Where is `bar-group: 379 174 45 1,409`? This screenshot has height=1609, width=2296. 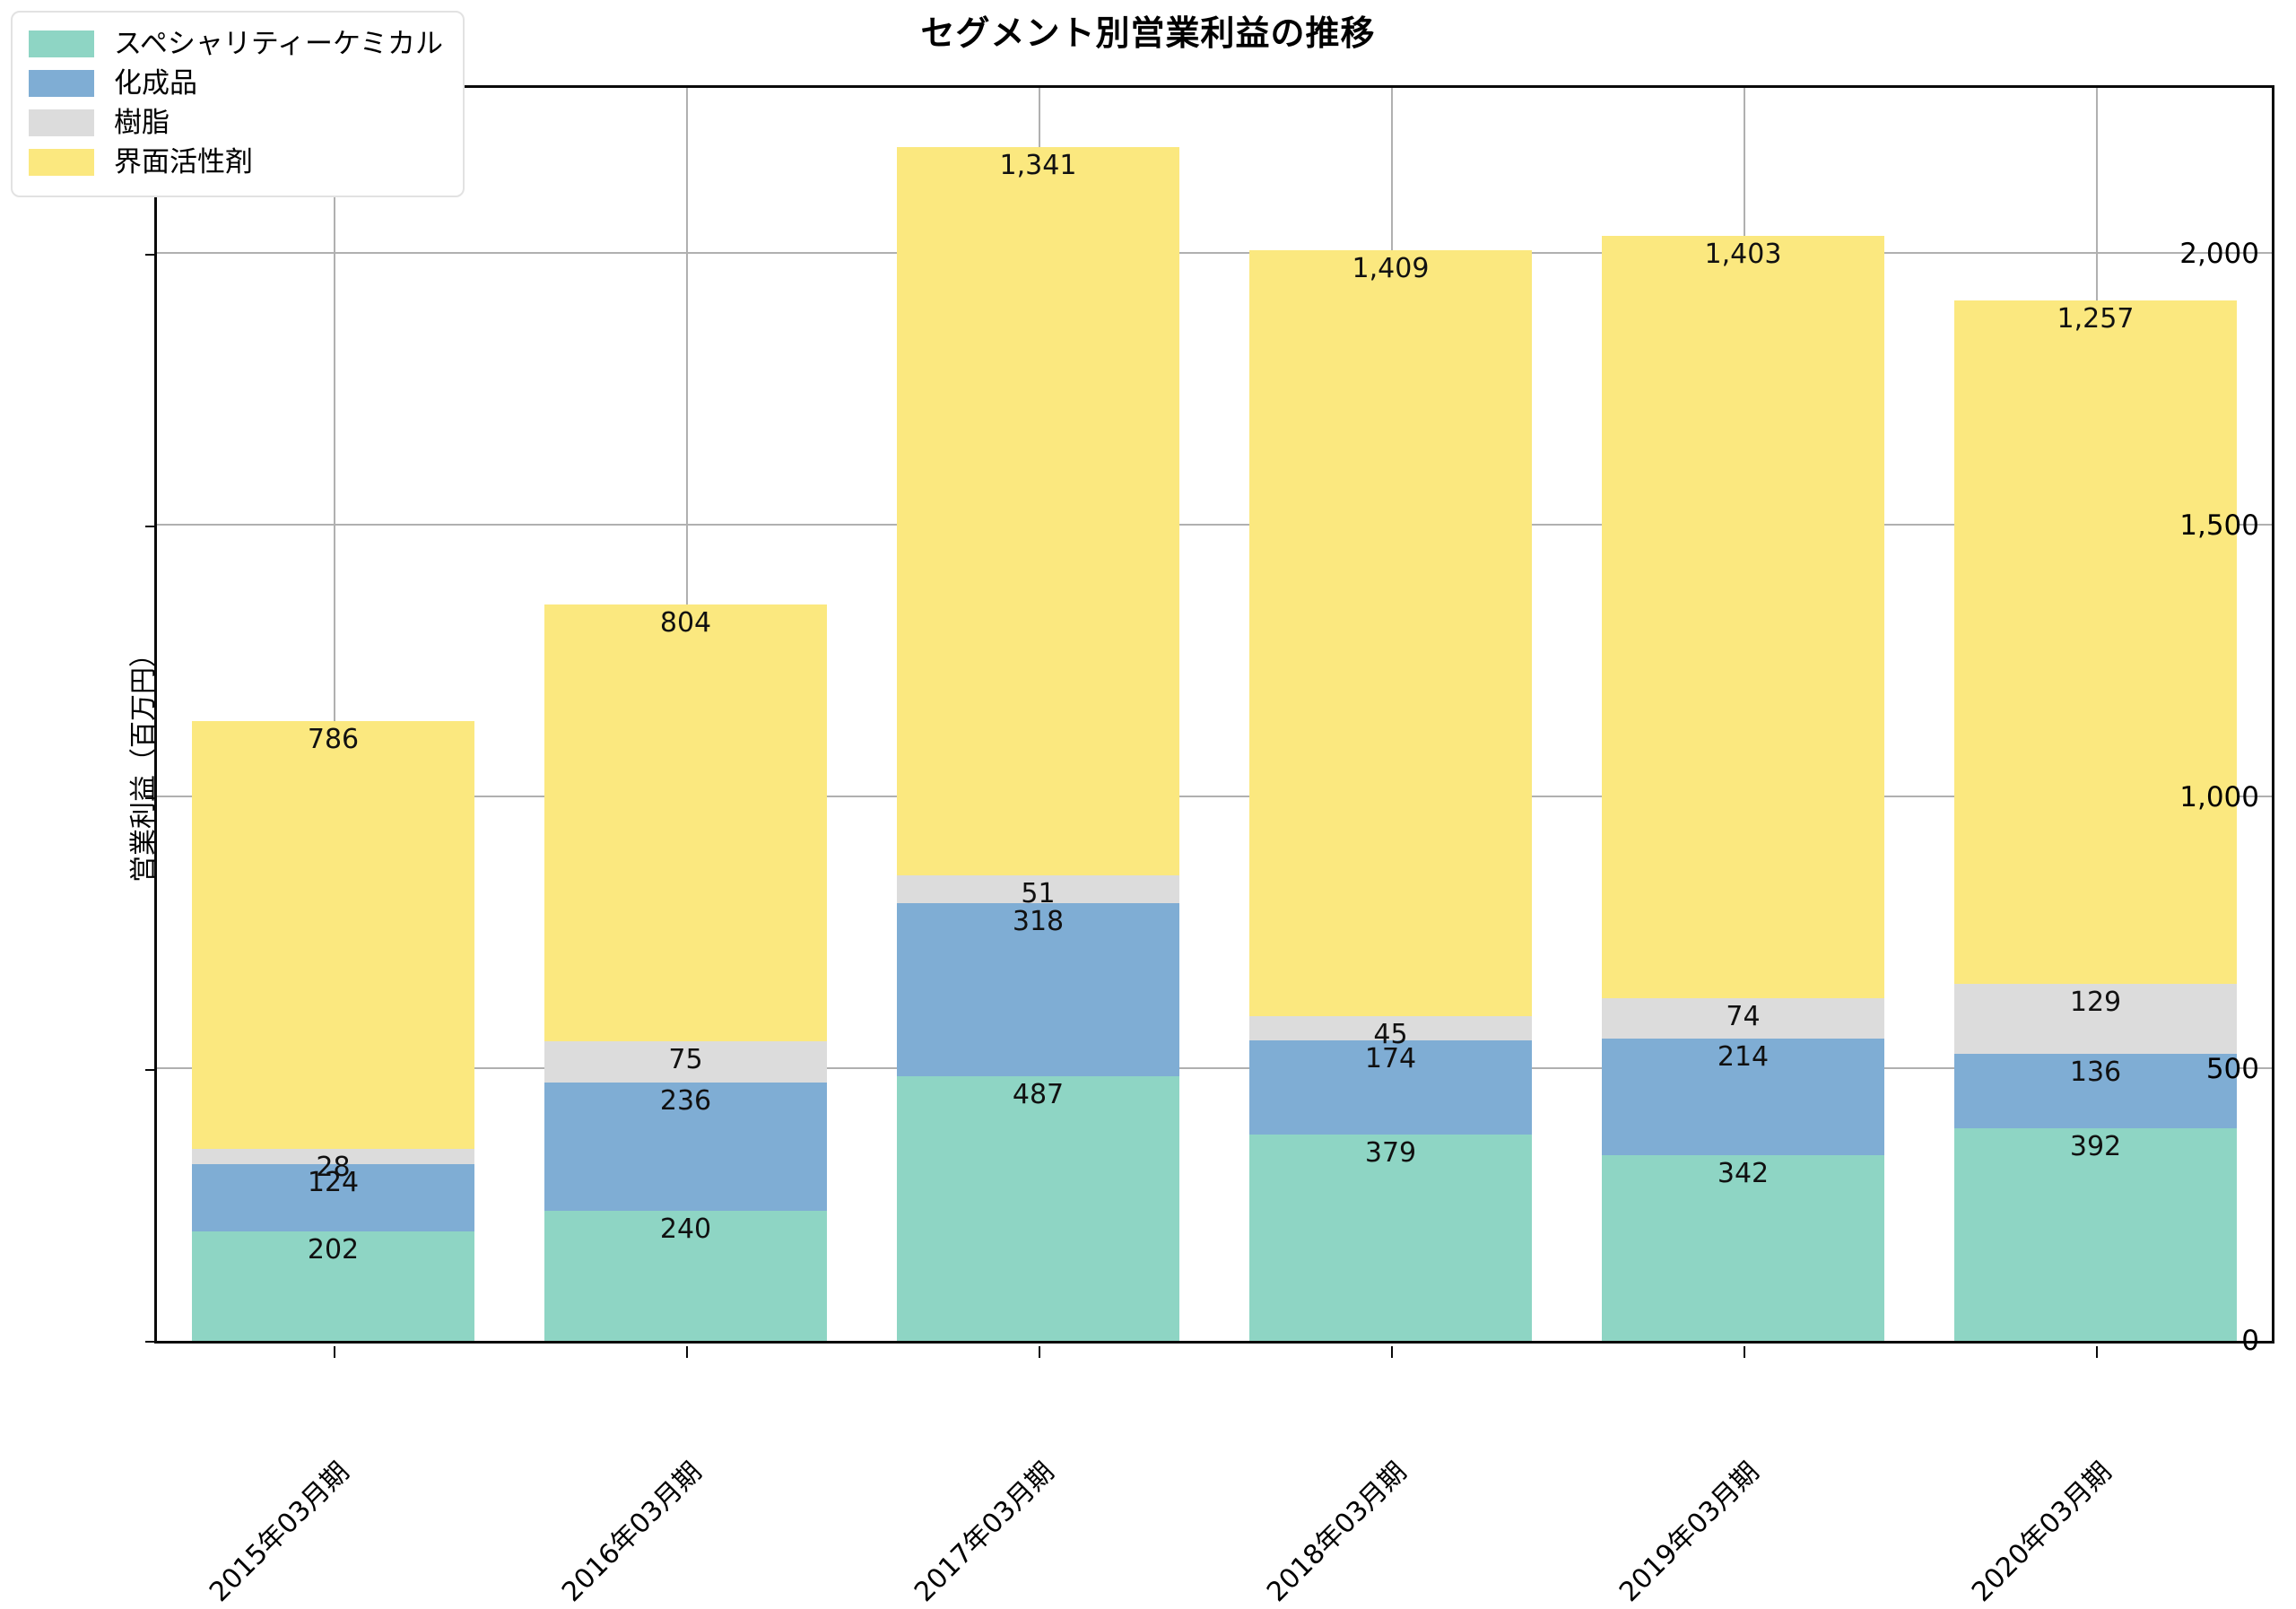 bar-group: 379 174 45 1,409 is located at coordinates (1390, 714).